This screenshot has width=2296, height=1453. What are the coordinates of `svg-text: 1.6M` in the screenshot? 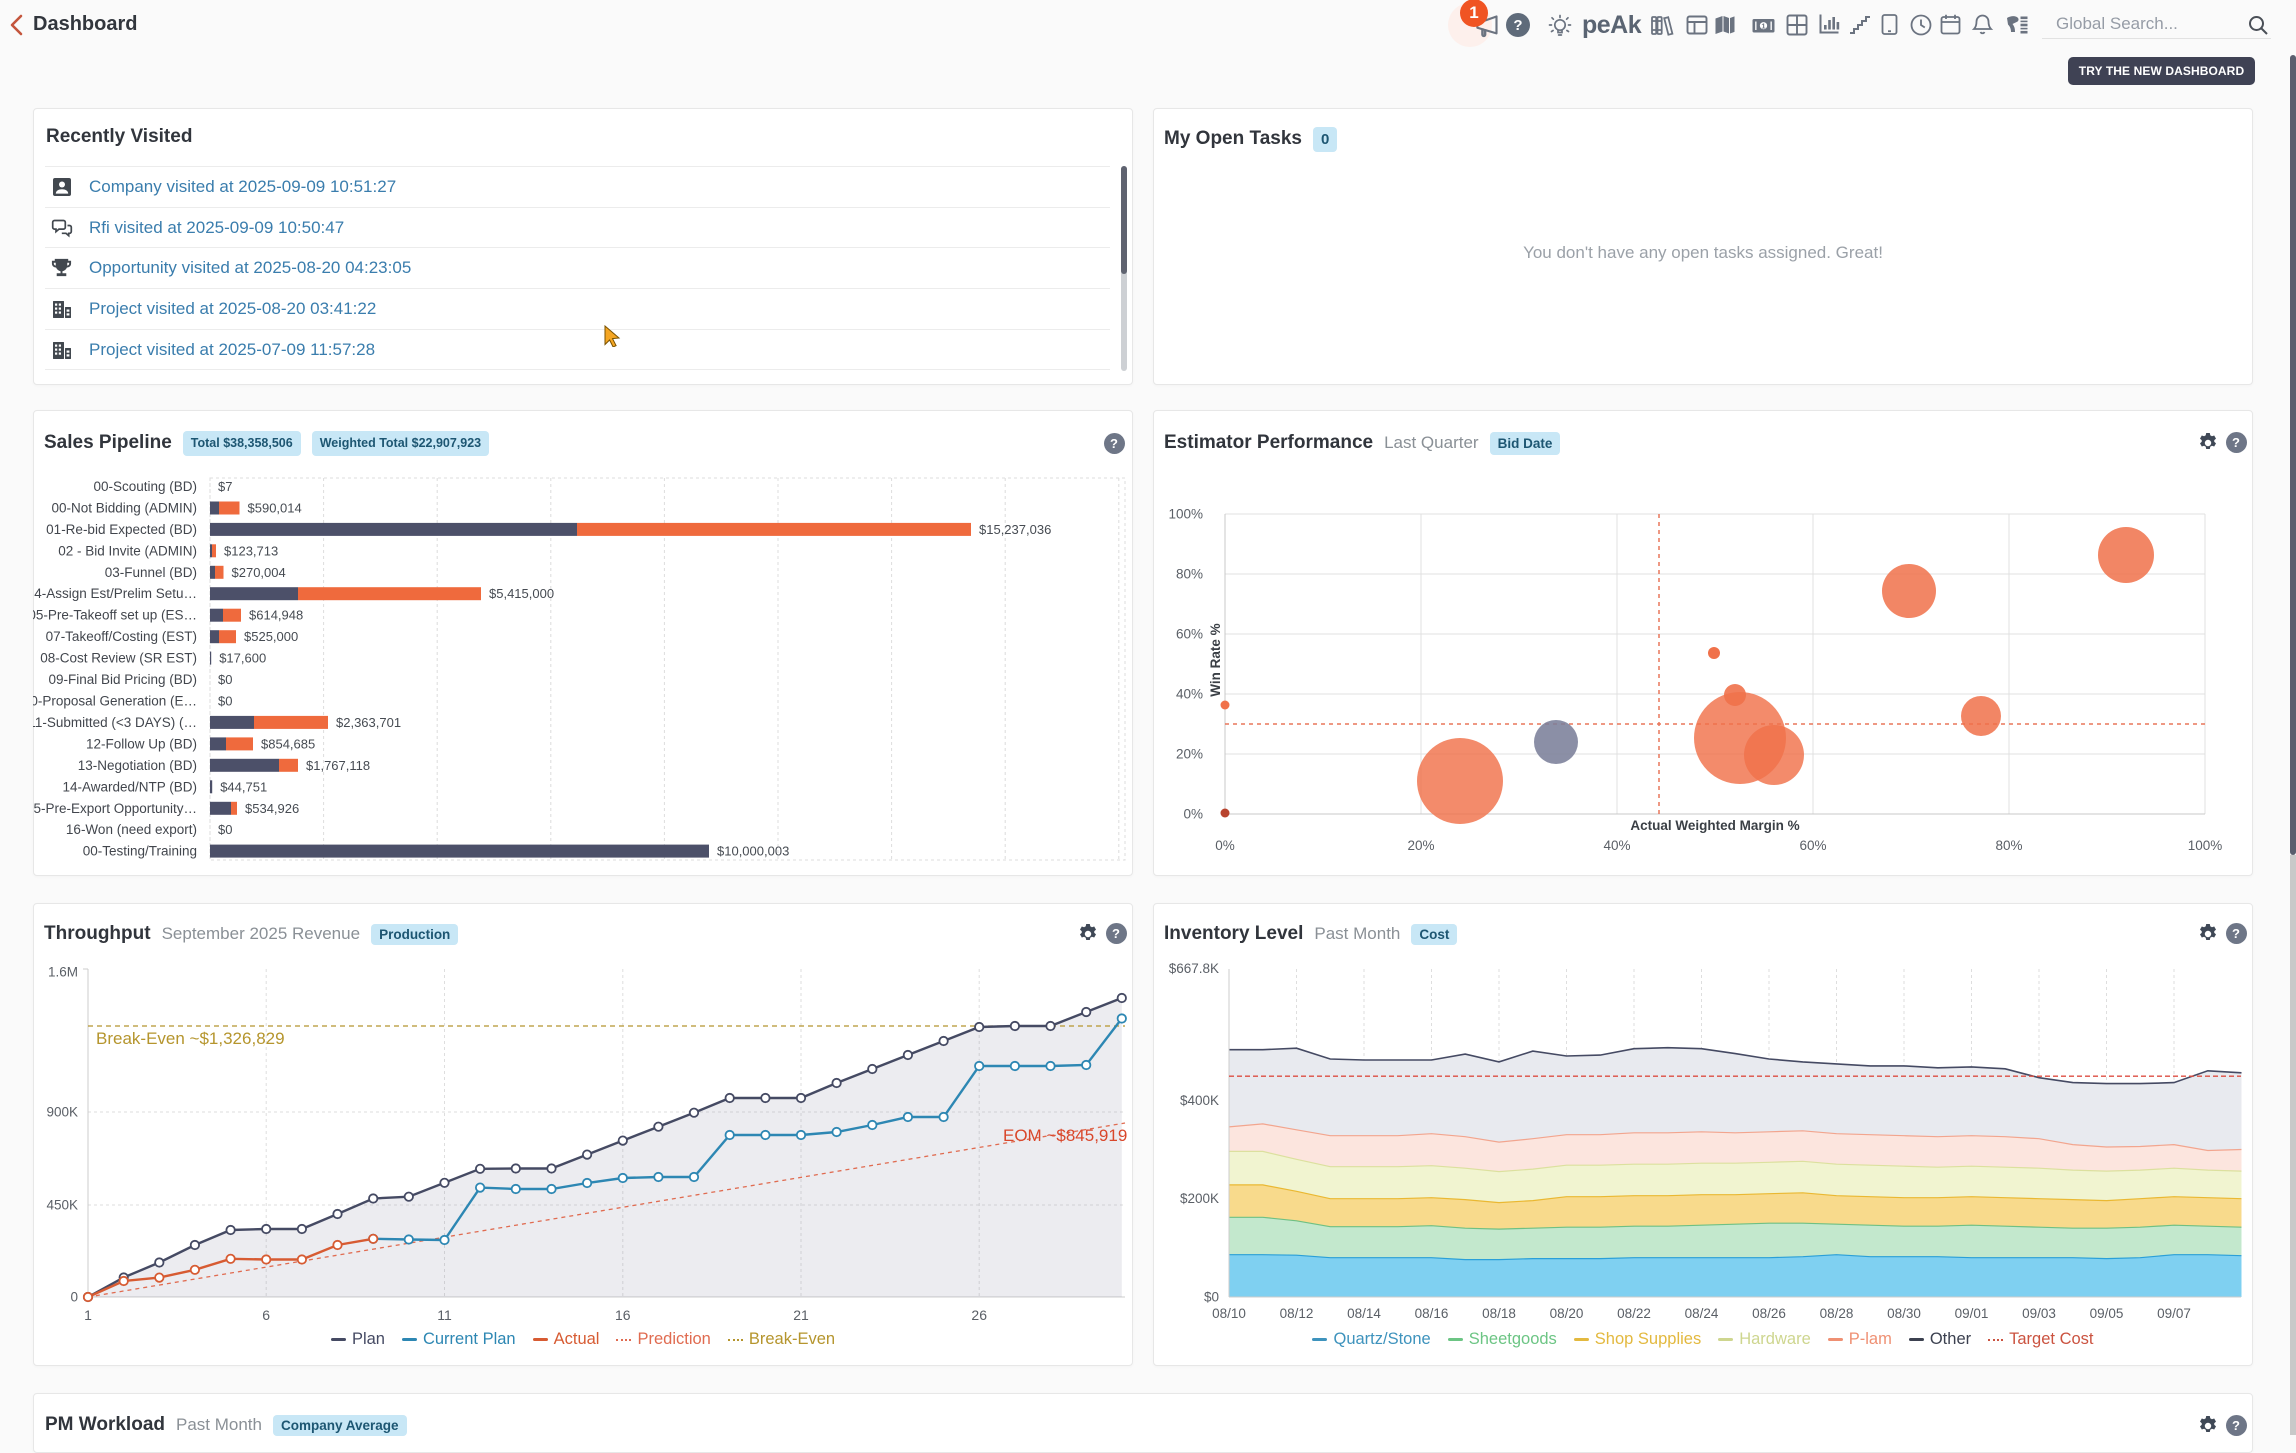 It's located at (63, 972).